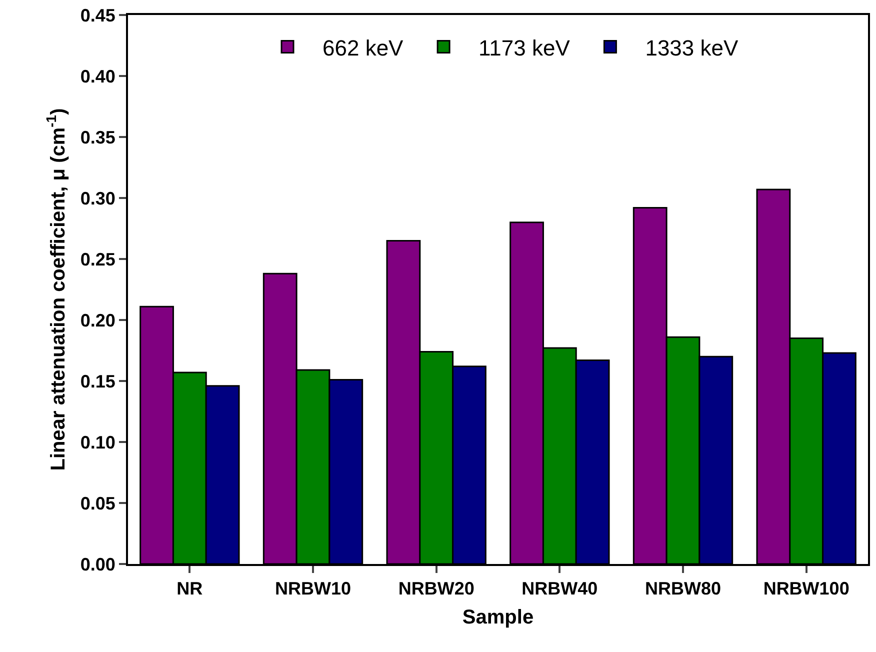 This screenshot has width=876, height=652. I want to click on x-tick-label: NRBW20, so click(436, 588).